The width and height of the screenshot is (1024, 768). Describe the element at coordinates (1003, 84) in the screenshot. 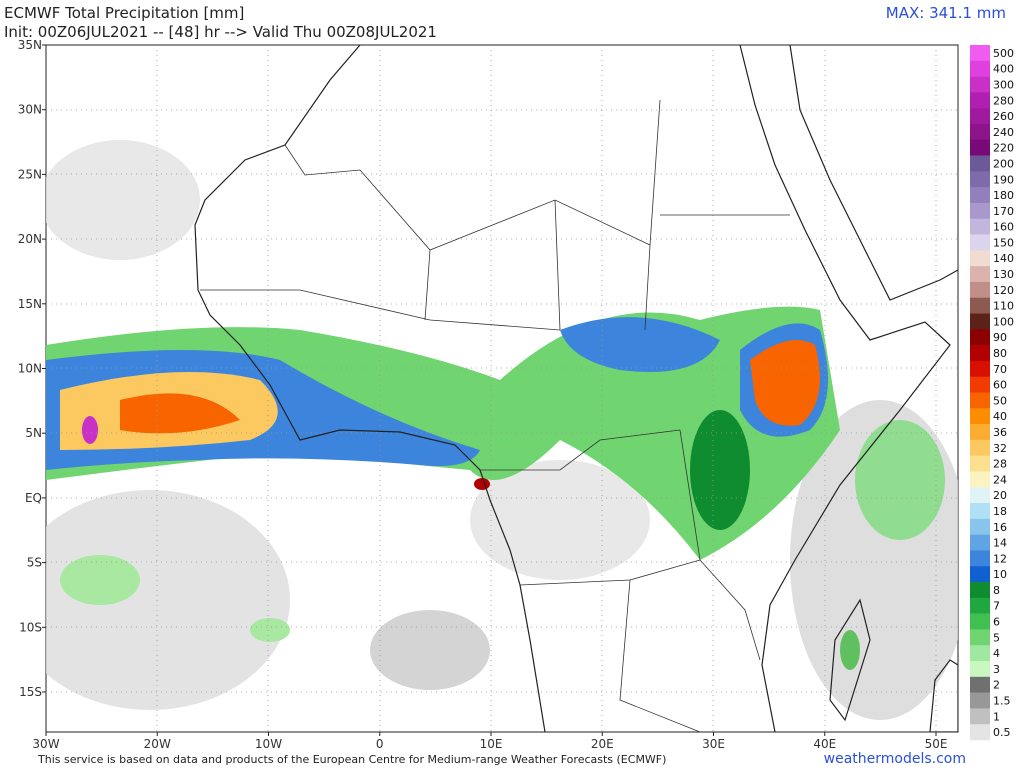

I see `colorbar-label: 300` at that location.